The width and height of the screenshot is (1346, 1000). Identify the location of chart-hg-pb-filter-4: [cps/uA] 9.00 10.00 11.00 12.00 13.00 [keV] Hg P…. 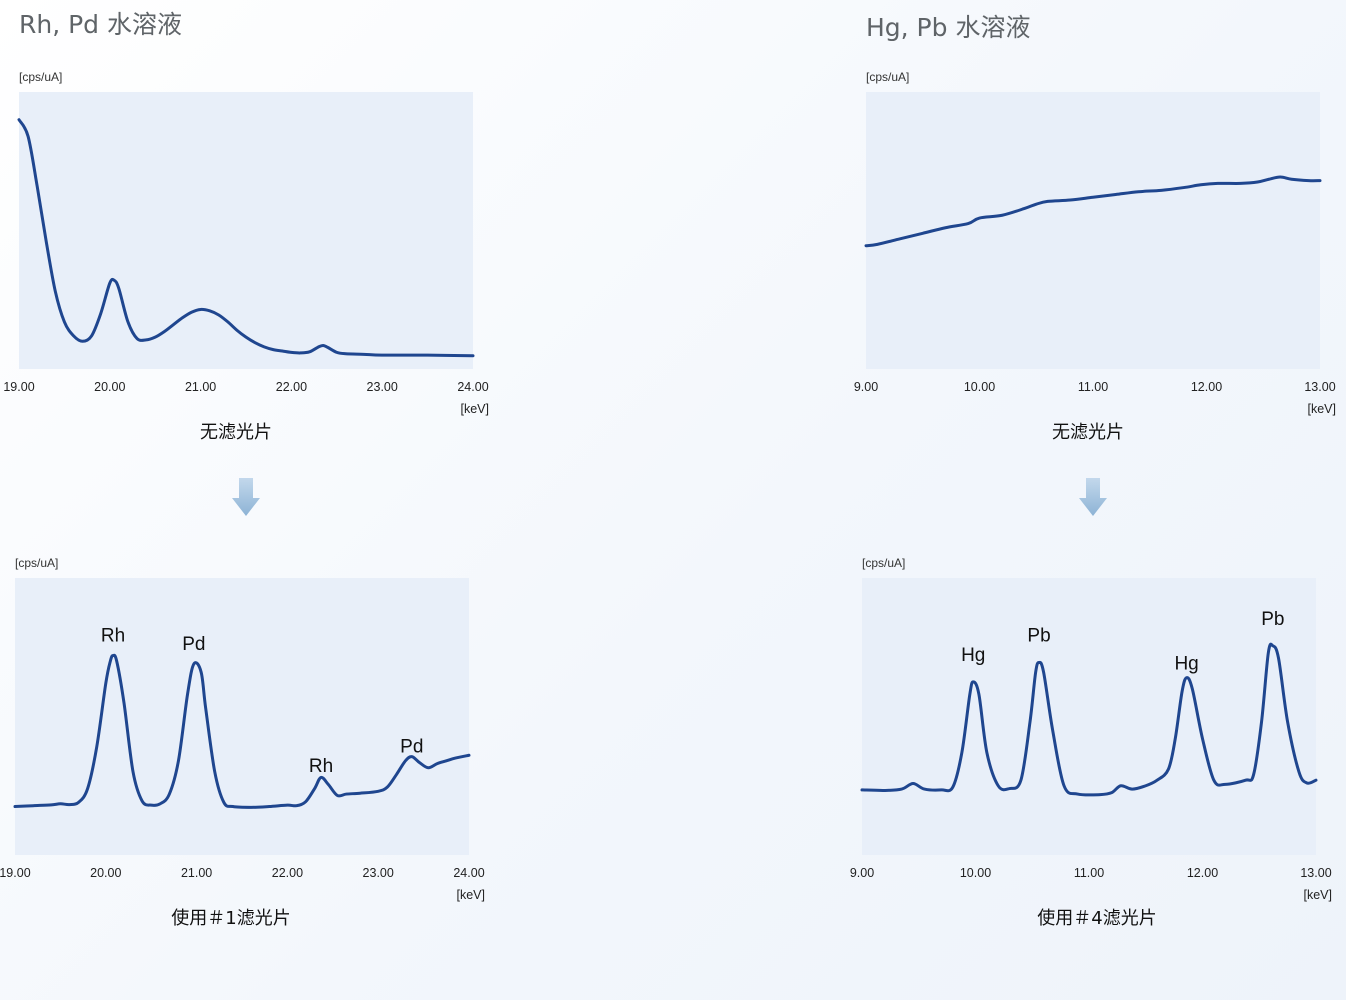
(1091, 729).